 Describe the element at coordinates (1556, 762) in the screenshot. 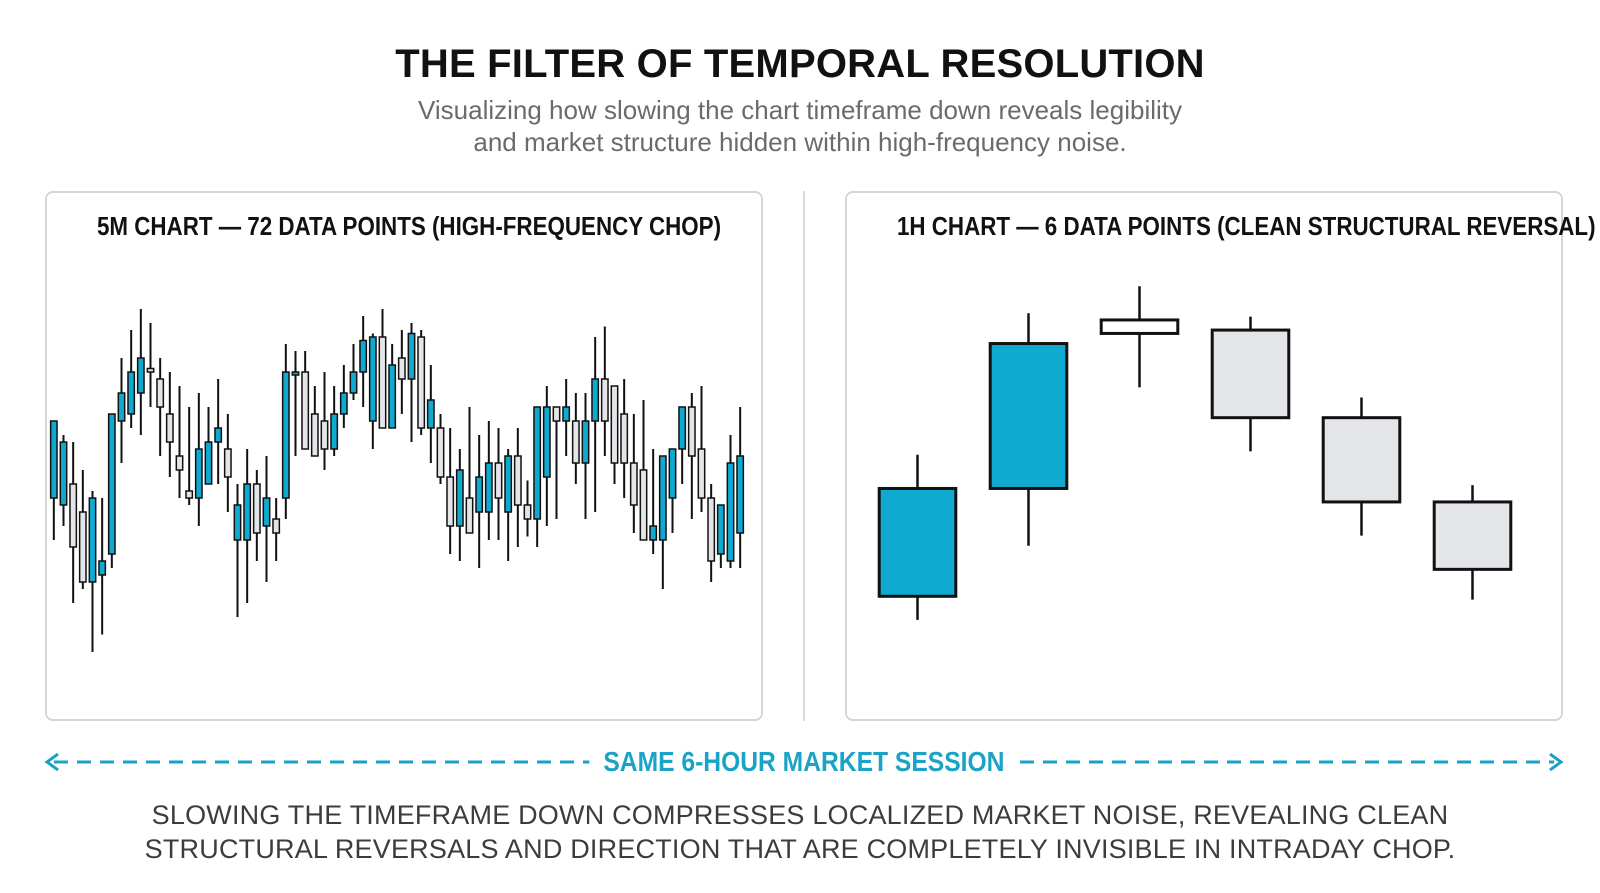

I see `arrow-right-icon` at that location.